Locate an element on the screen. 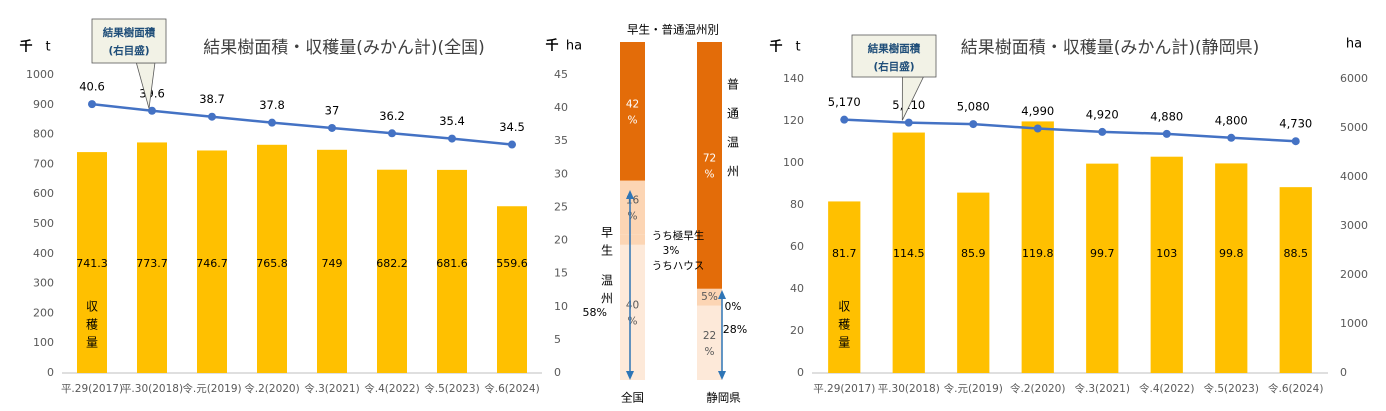  y-tick-label-right: 30 is located at coordinates (561, 173).